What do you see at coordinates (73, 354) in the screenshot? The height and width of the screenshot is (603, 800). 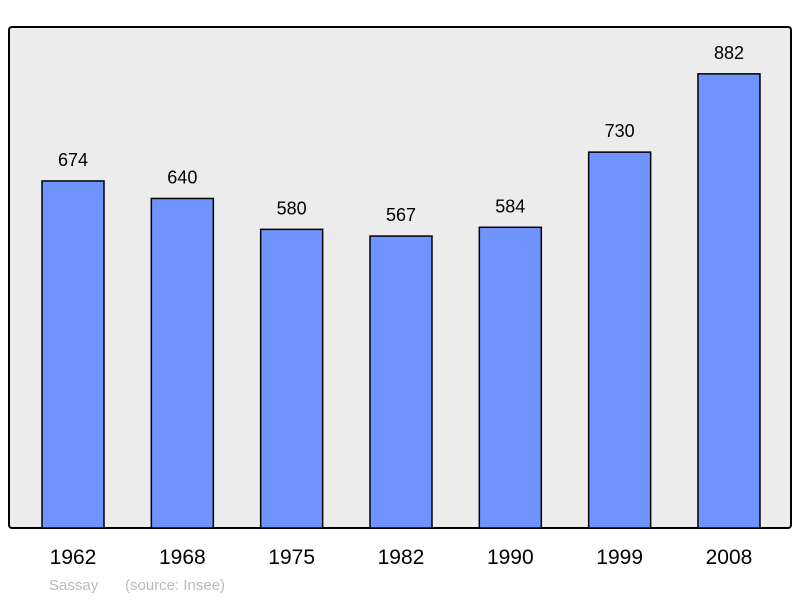 I see `bar-1962` at bounding box center [73, 354].